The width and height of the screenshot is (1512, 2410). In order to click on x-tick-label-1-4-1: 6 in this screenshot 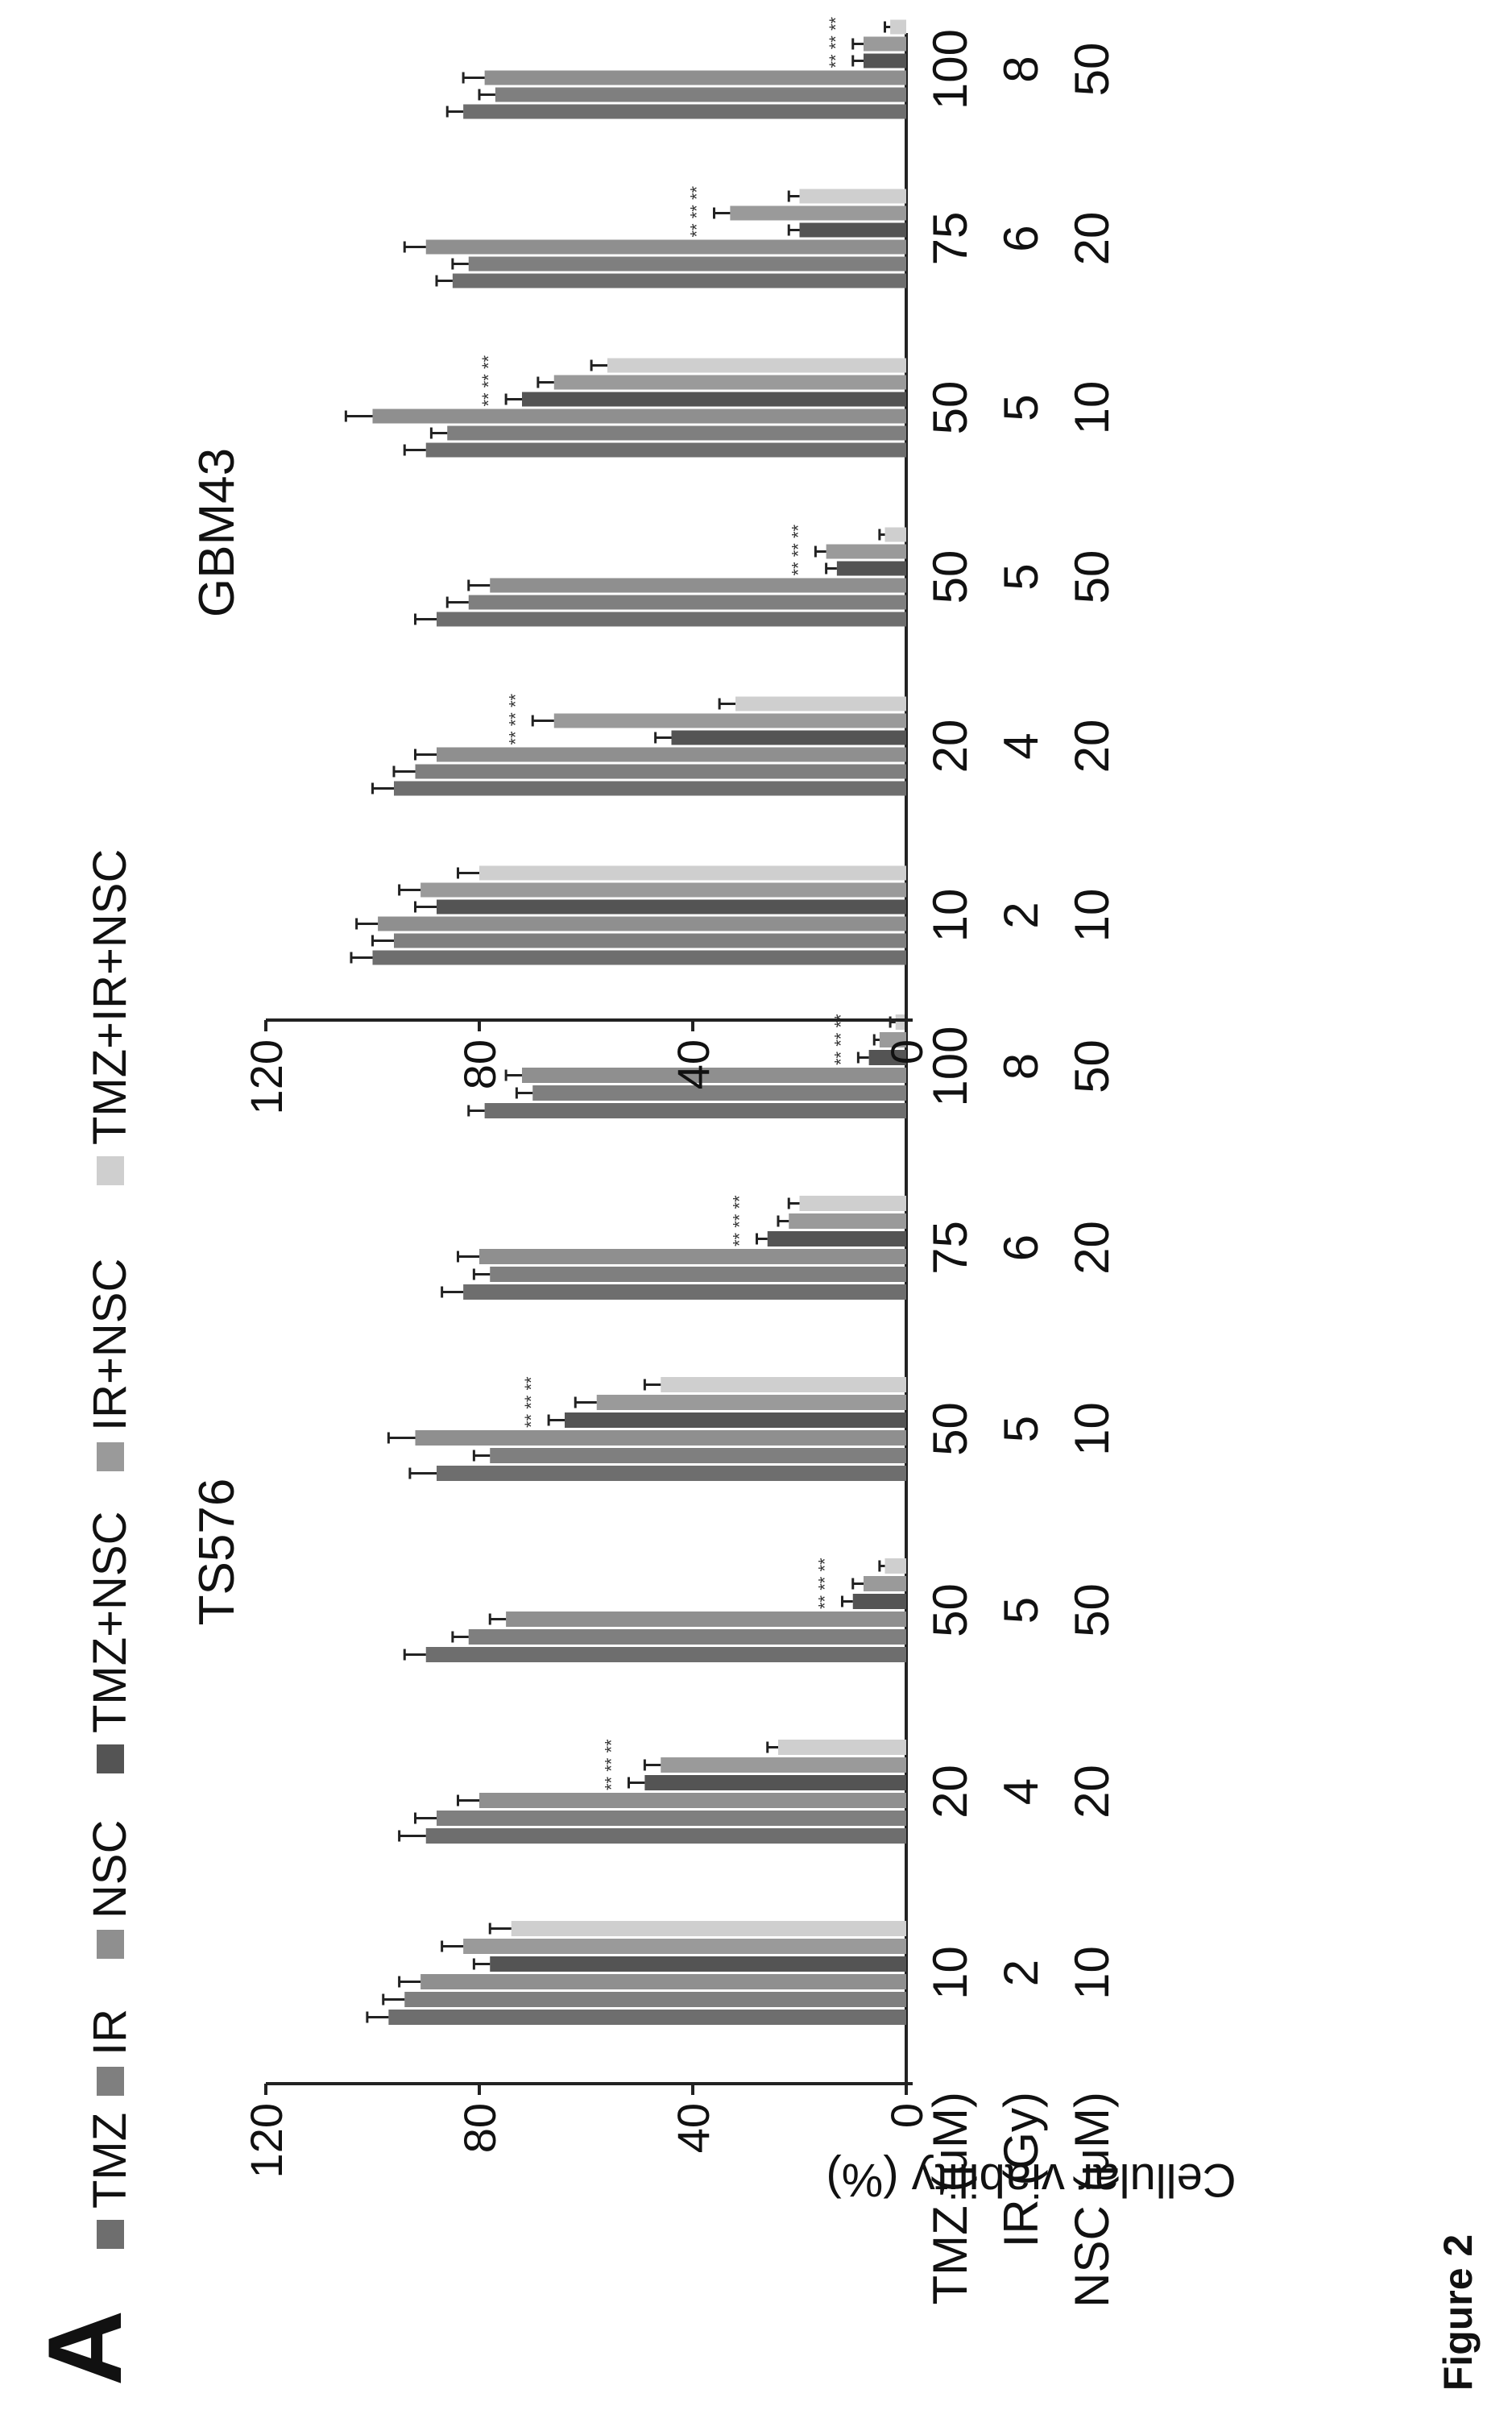, I will do `click(1021, 238)`.